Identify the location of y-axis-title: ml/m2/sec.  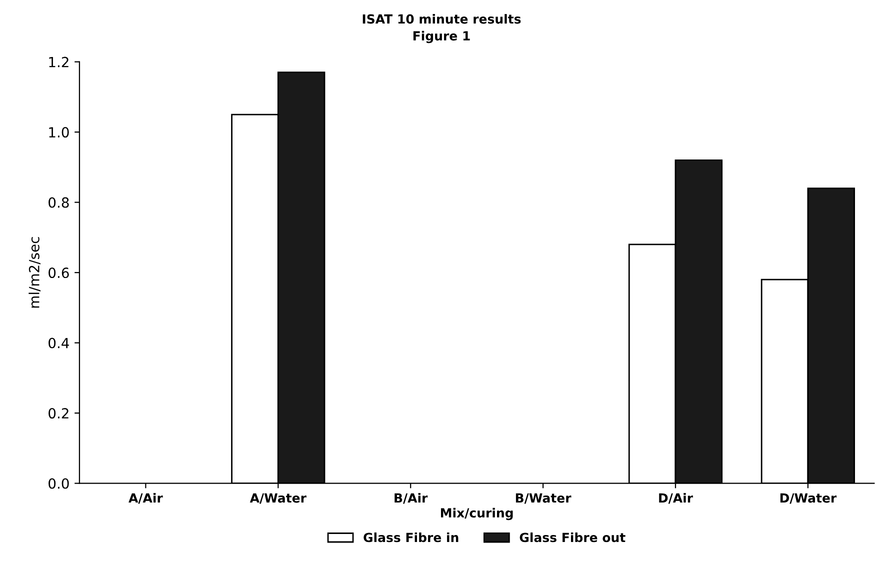
(34, 272).